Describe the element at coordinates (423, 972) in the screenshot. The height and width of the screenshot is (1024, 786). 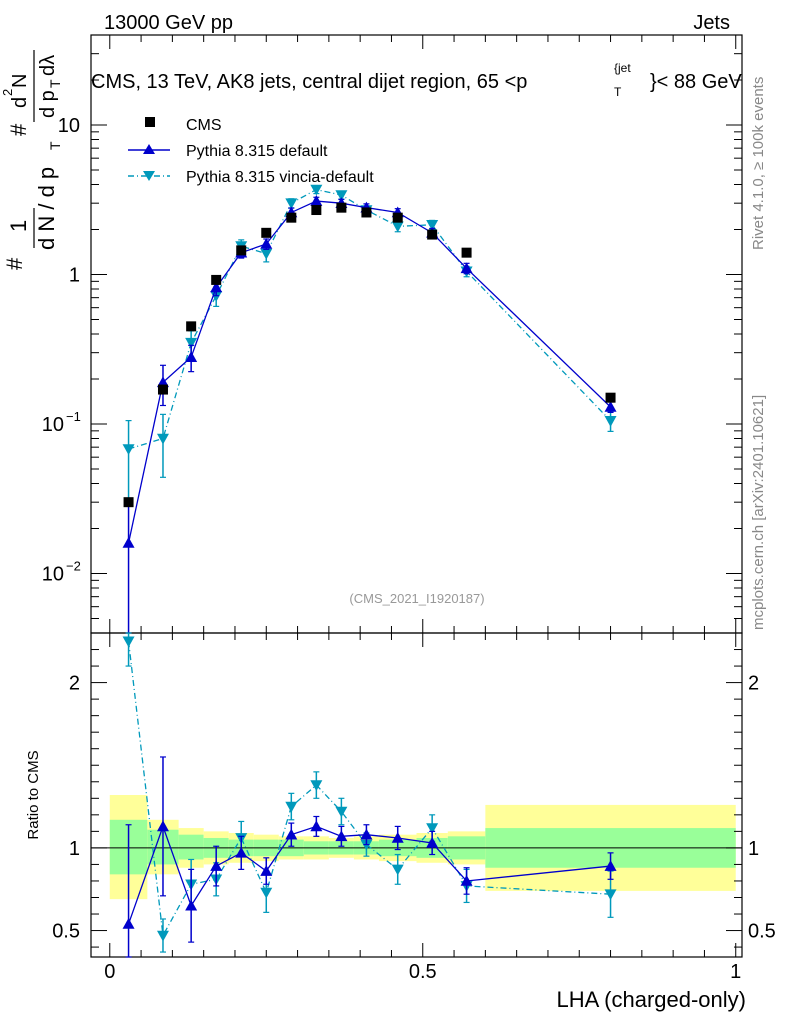
I see `x-tick-label: 0.5` at that location.